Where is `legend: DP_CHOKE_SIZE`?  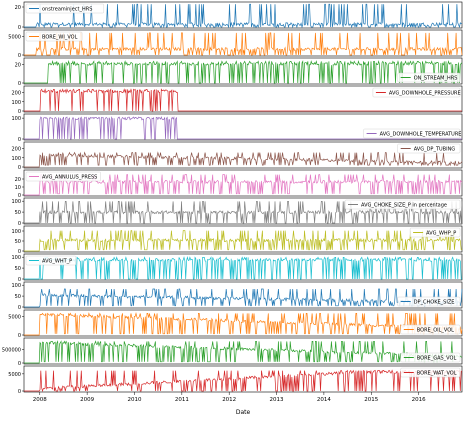 legend: DP_CHOKE_SIZE is located at coordinates (429, 301).